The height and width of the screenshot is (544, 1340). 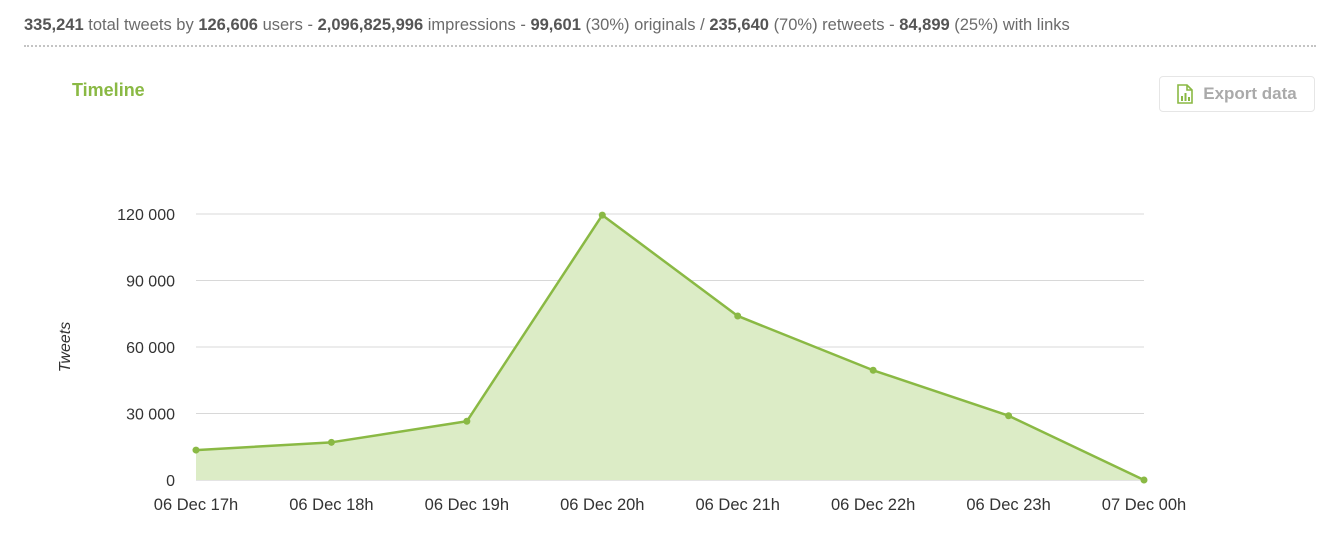 I want to click on originals-value: 99,601, so click(x=555, y=25).